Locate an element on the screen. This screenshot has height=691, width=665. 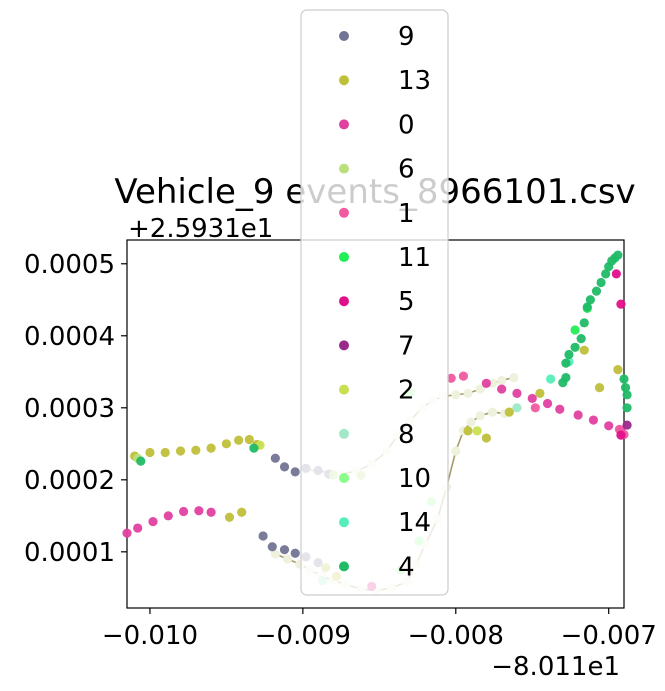
legend-label: 11 is located at coordinates (414, 258).